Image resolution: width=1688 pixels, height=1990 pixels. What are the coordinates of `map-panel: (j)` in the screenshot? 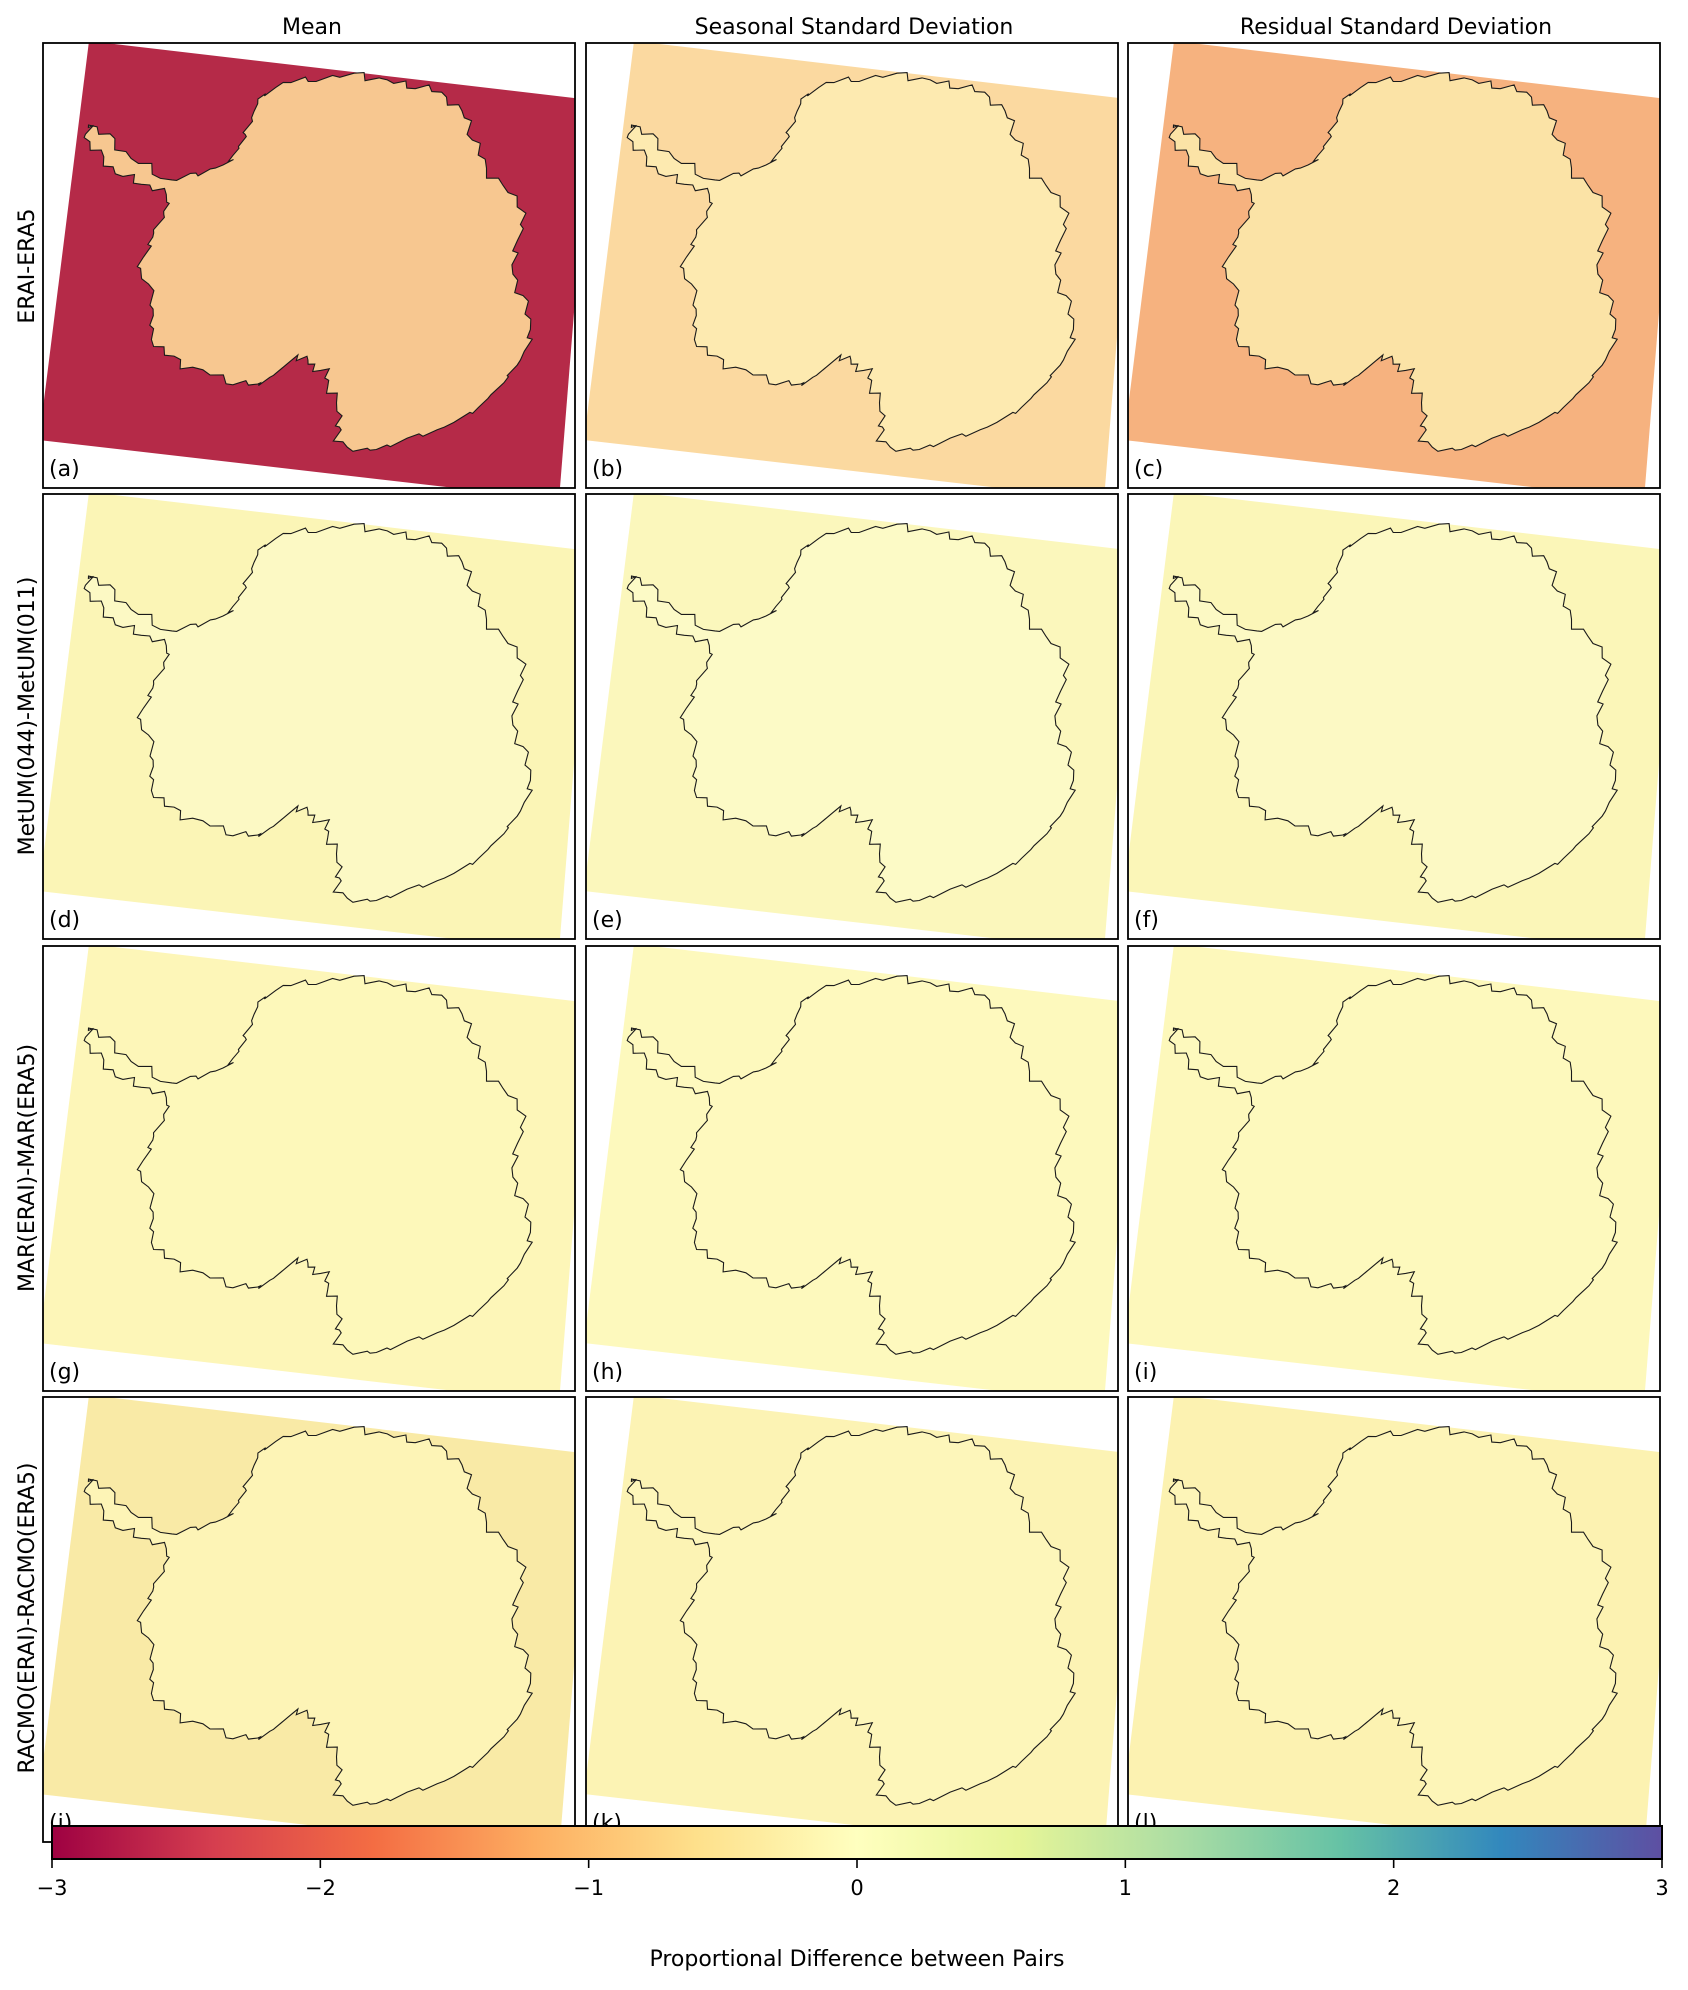 It's located at (309, 1619).